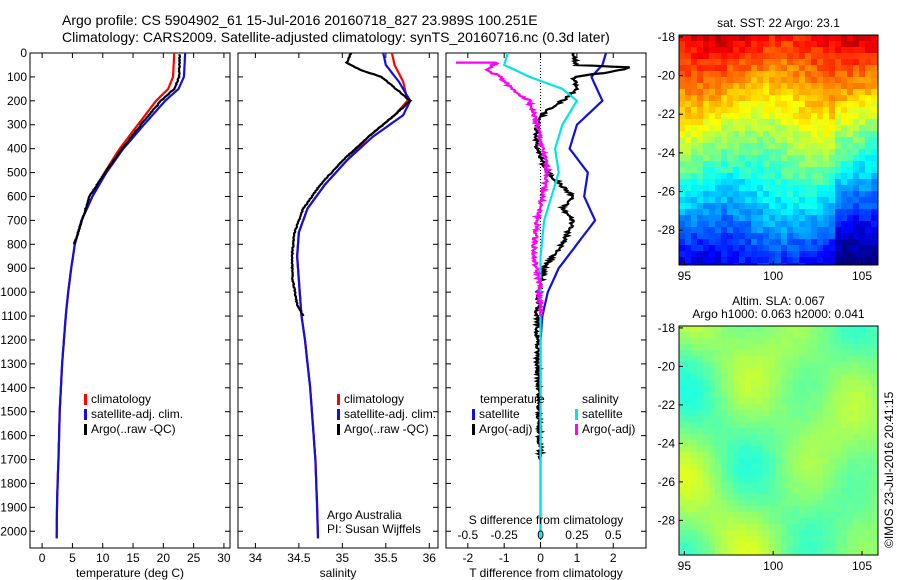 The width and height of the screenshot is (900, 580). What do you see at coordinates (121, 296) in the screenshot?
I see `temperature-series-satellite-adj-clim-` at bounding box center [121, 296].